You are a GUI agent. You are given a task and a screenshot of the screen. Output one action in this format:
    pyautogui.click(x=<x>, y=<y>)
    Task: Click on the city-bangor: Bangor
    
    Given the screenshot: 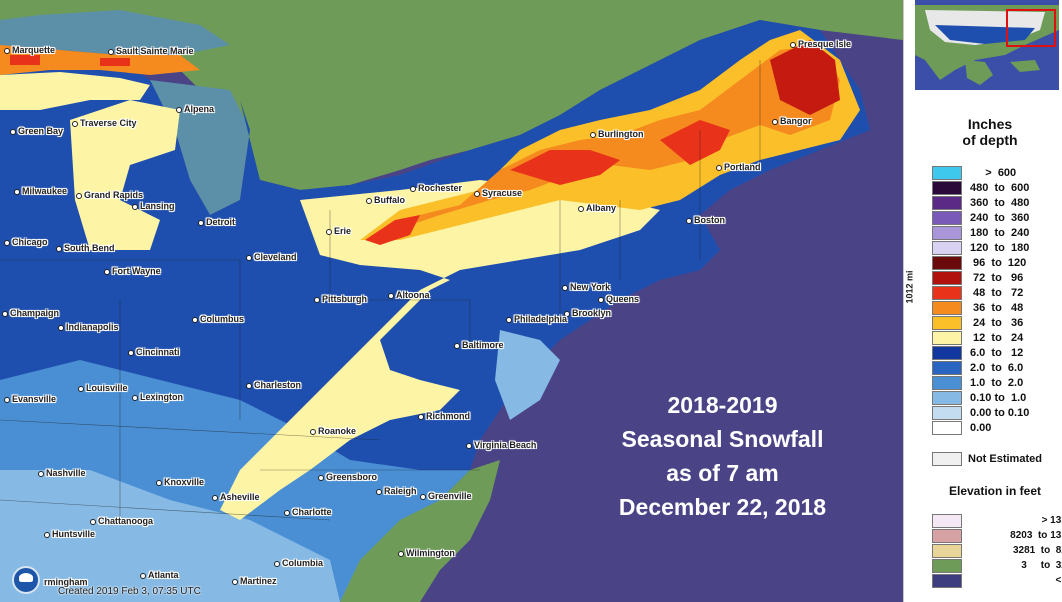 What is the action you would take?
    pyautogui.click(x=792, y=121)
    